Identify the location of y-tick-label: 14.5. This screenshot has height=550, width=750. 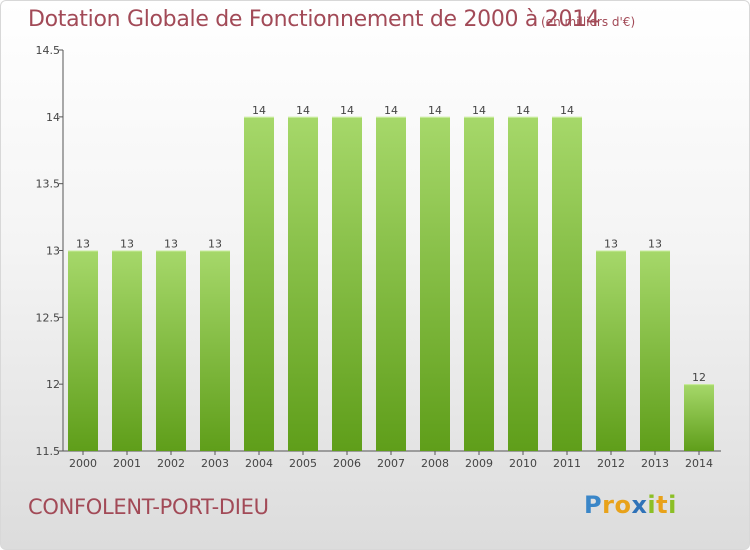
(48, 50).